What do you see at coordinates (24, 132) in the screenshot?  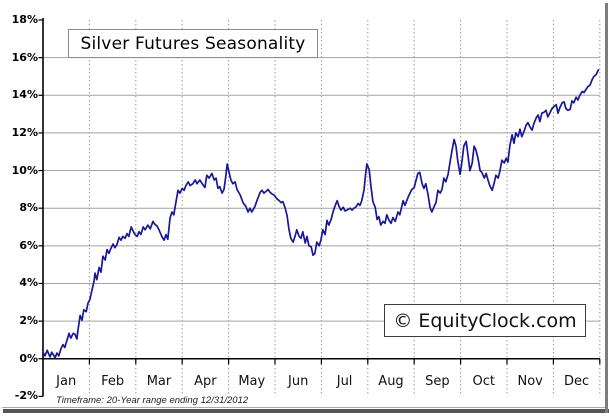 I see `y-axis-tick-label: 12%` at bounding box center [24, 132].